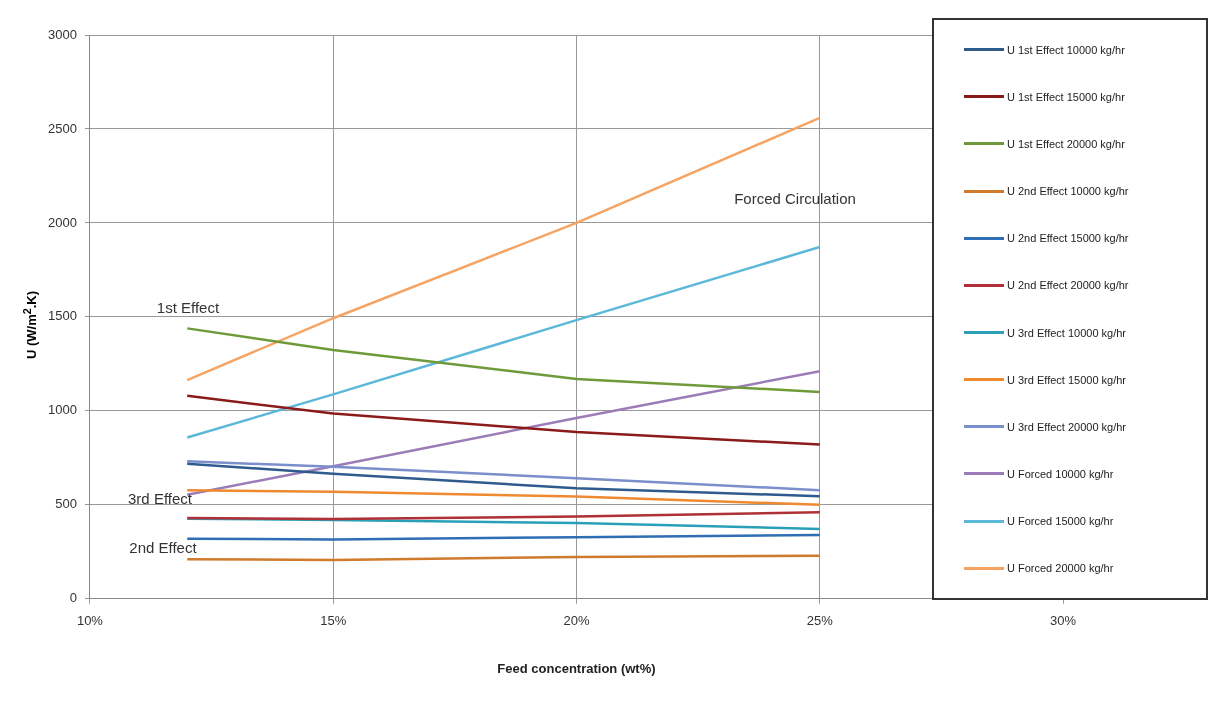  Describe the element at coordinates (1060, 521) in the screenshot. I see `legend-label: U Forced 15000 kg/hr` at that location.